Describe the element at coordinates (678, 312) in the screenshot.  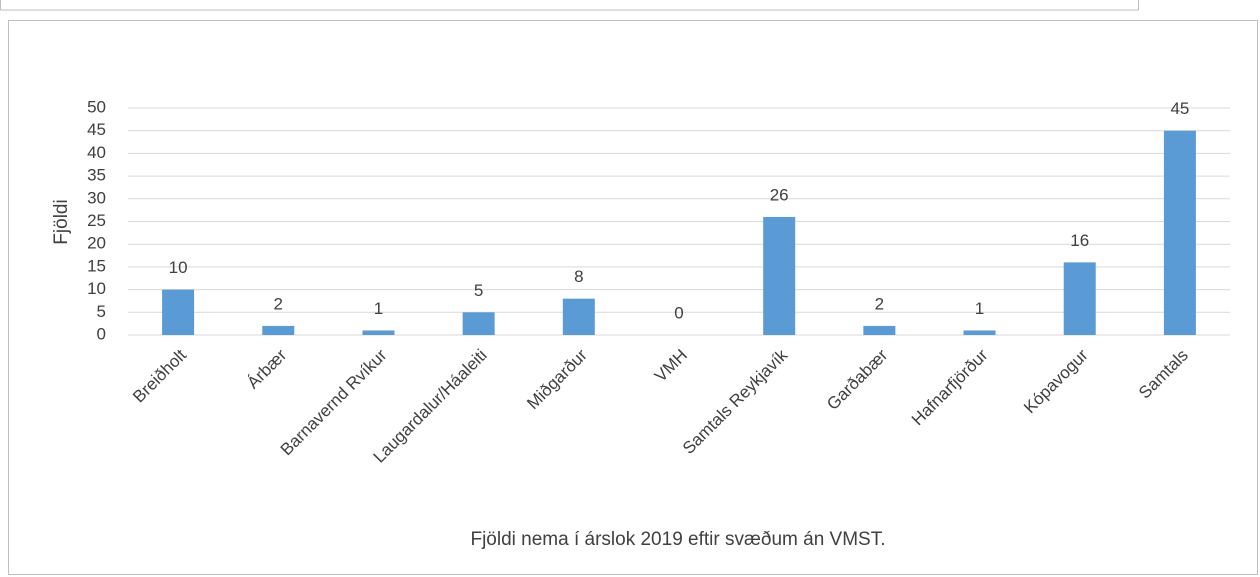
I see `data-label: 0` at that location.